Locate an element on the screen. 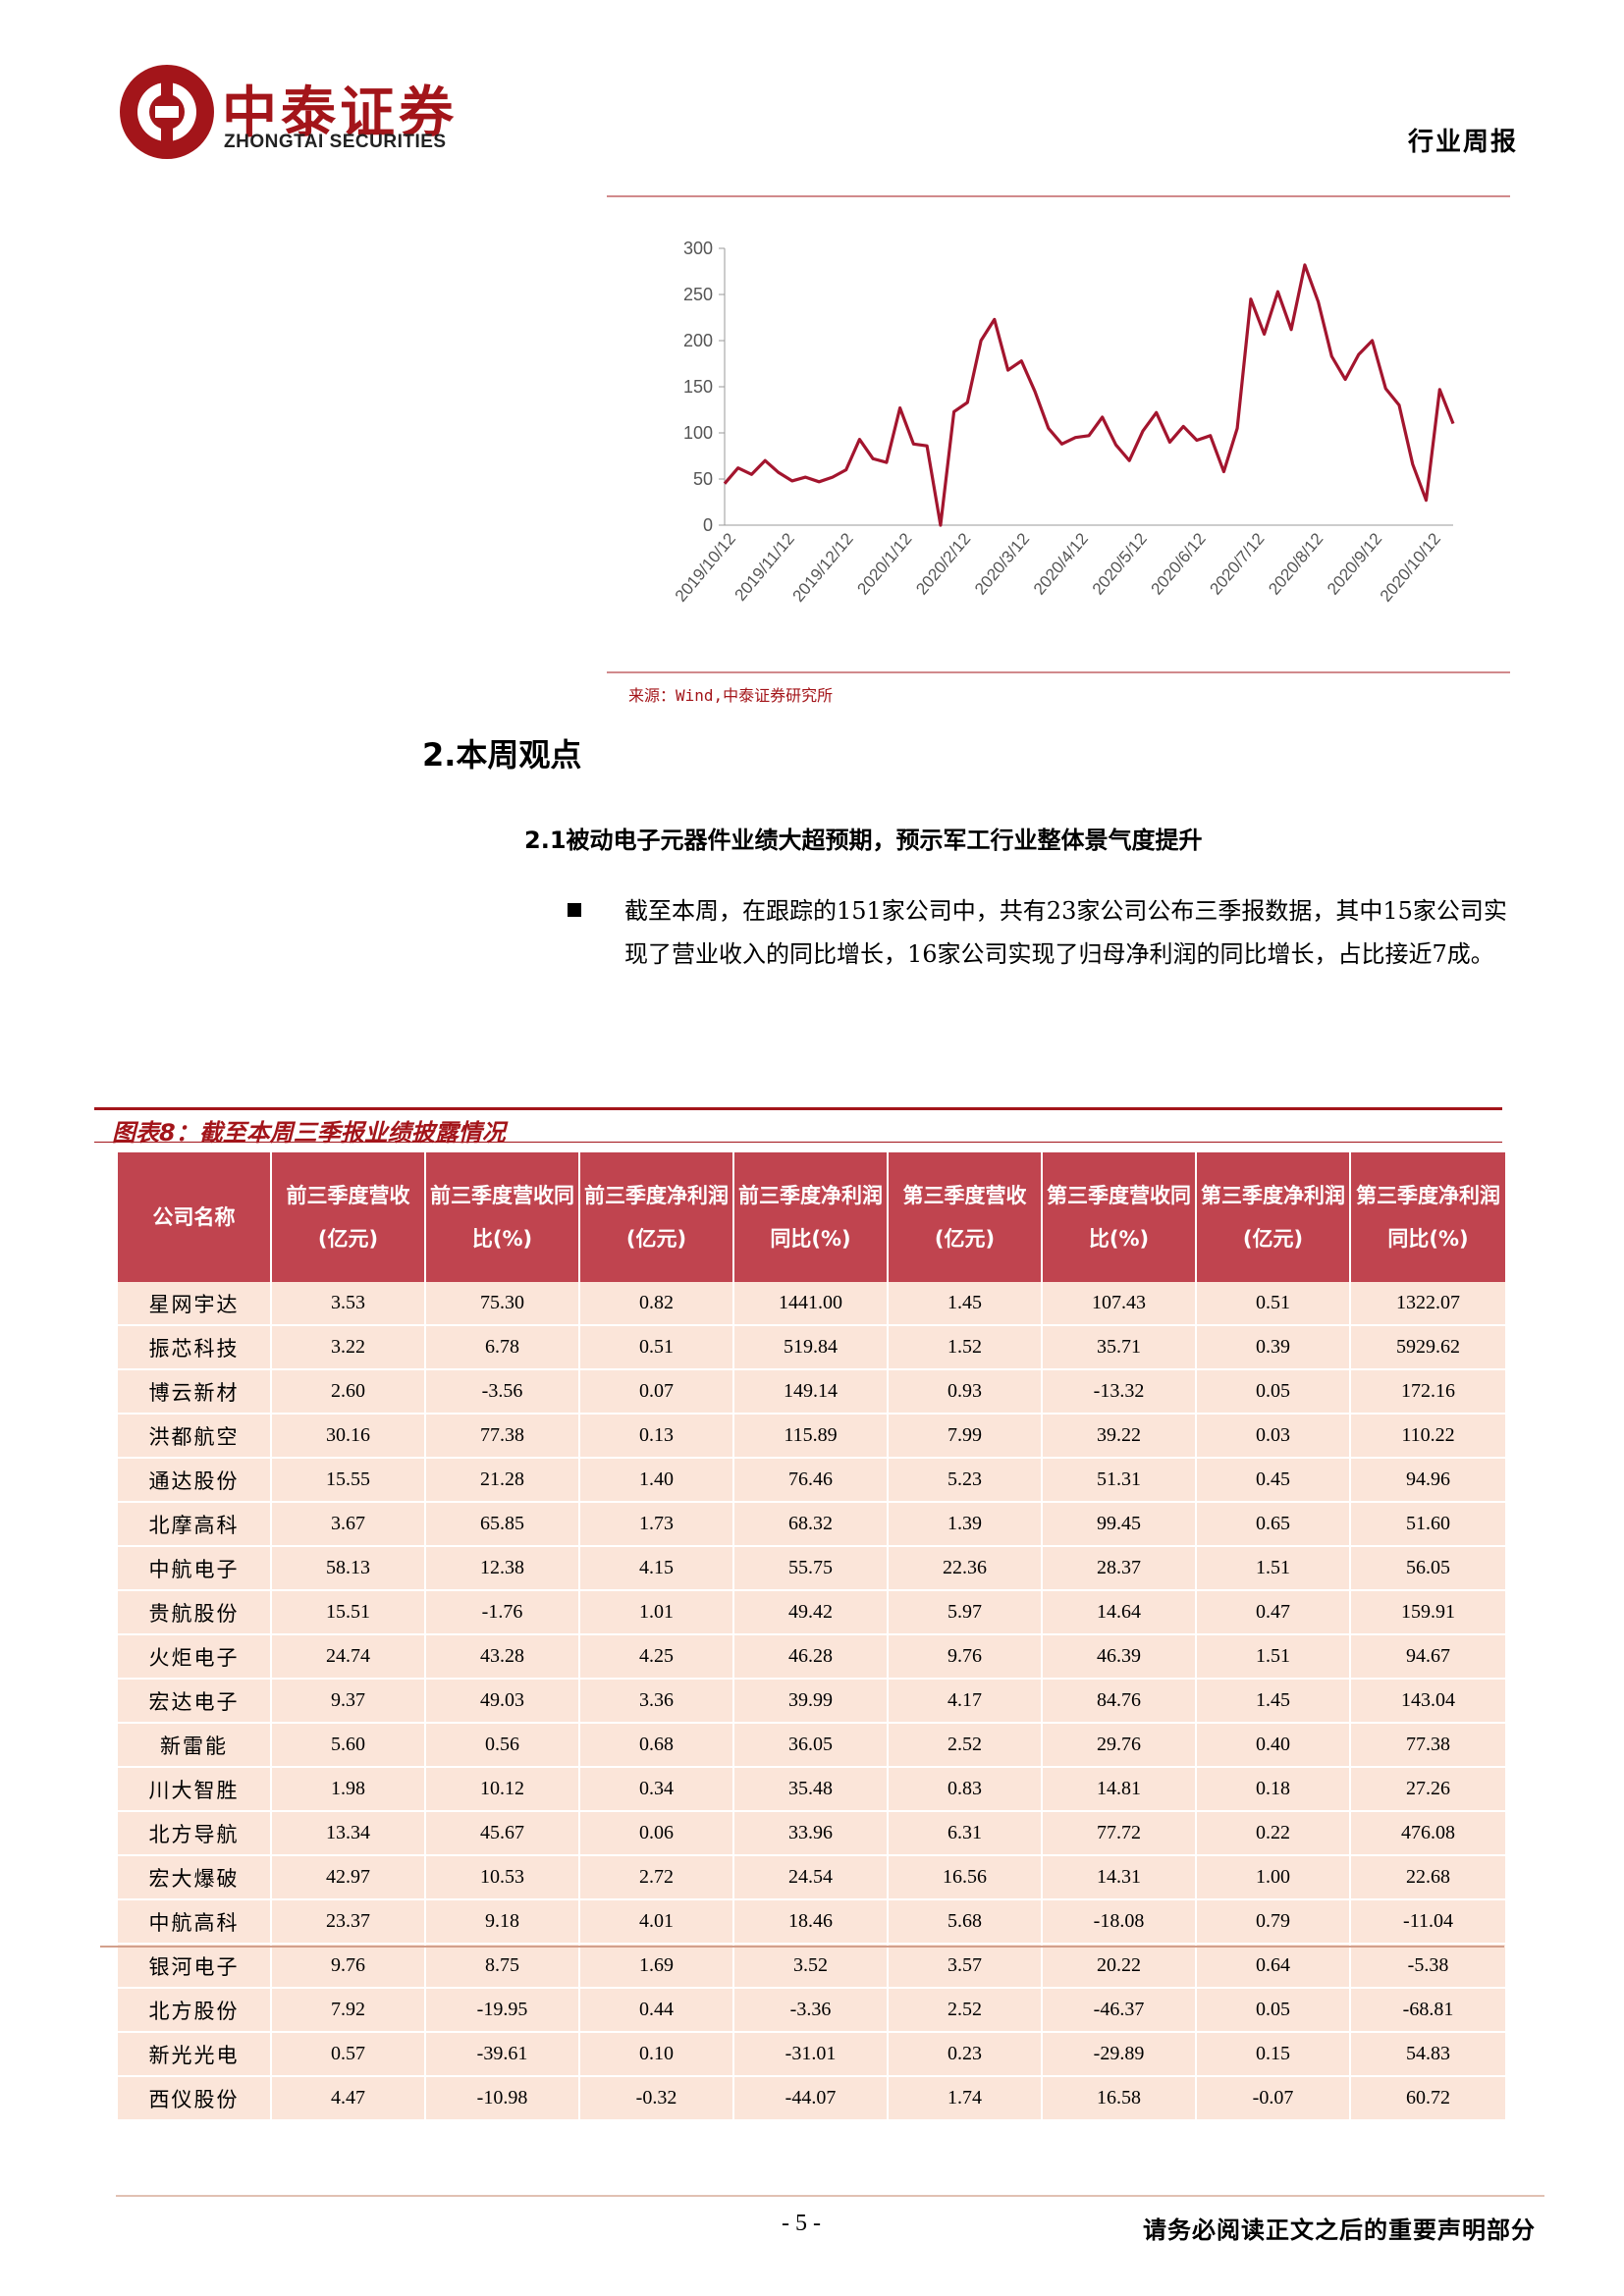 The image size is (1624, 2296). footer-disclaimer: 请务必阅读正文之后的重要声明部分 is located at coordinates (1339, 2230).